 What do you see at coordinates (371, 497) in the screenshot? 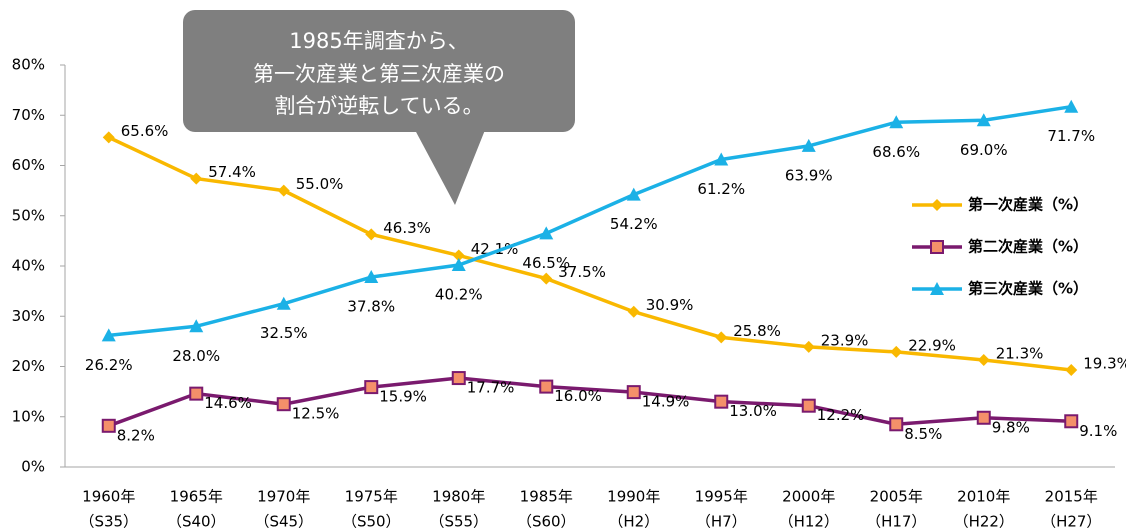
I see `x-tick-label: 1975年` at bounding box center [371, 497].